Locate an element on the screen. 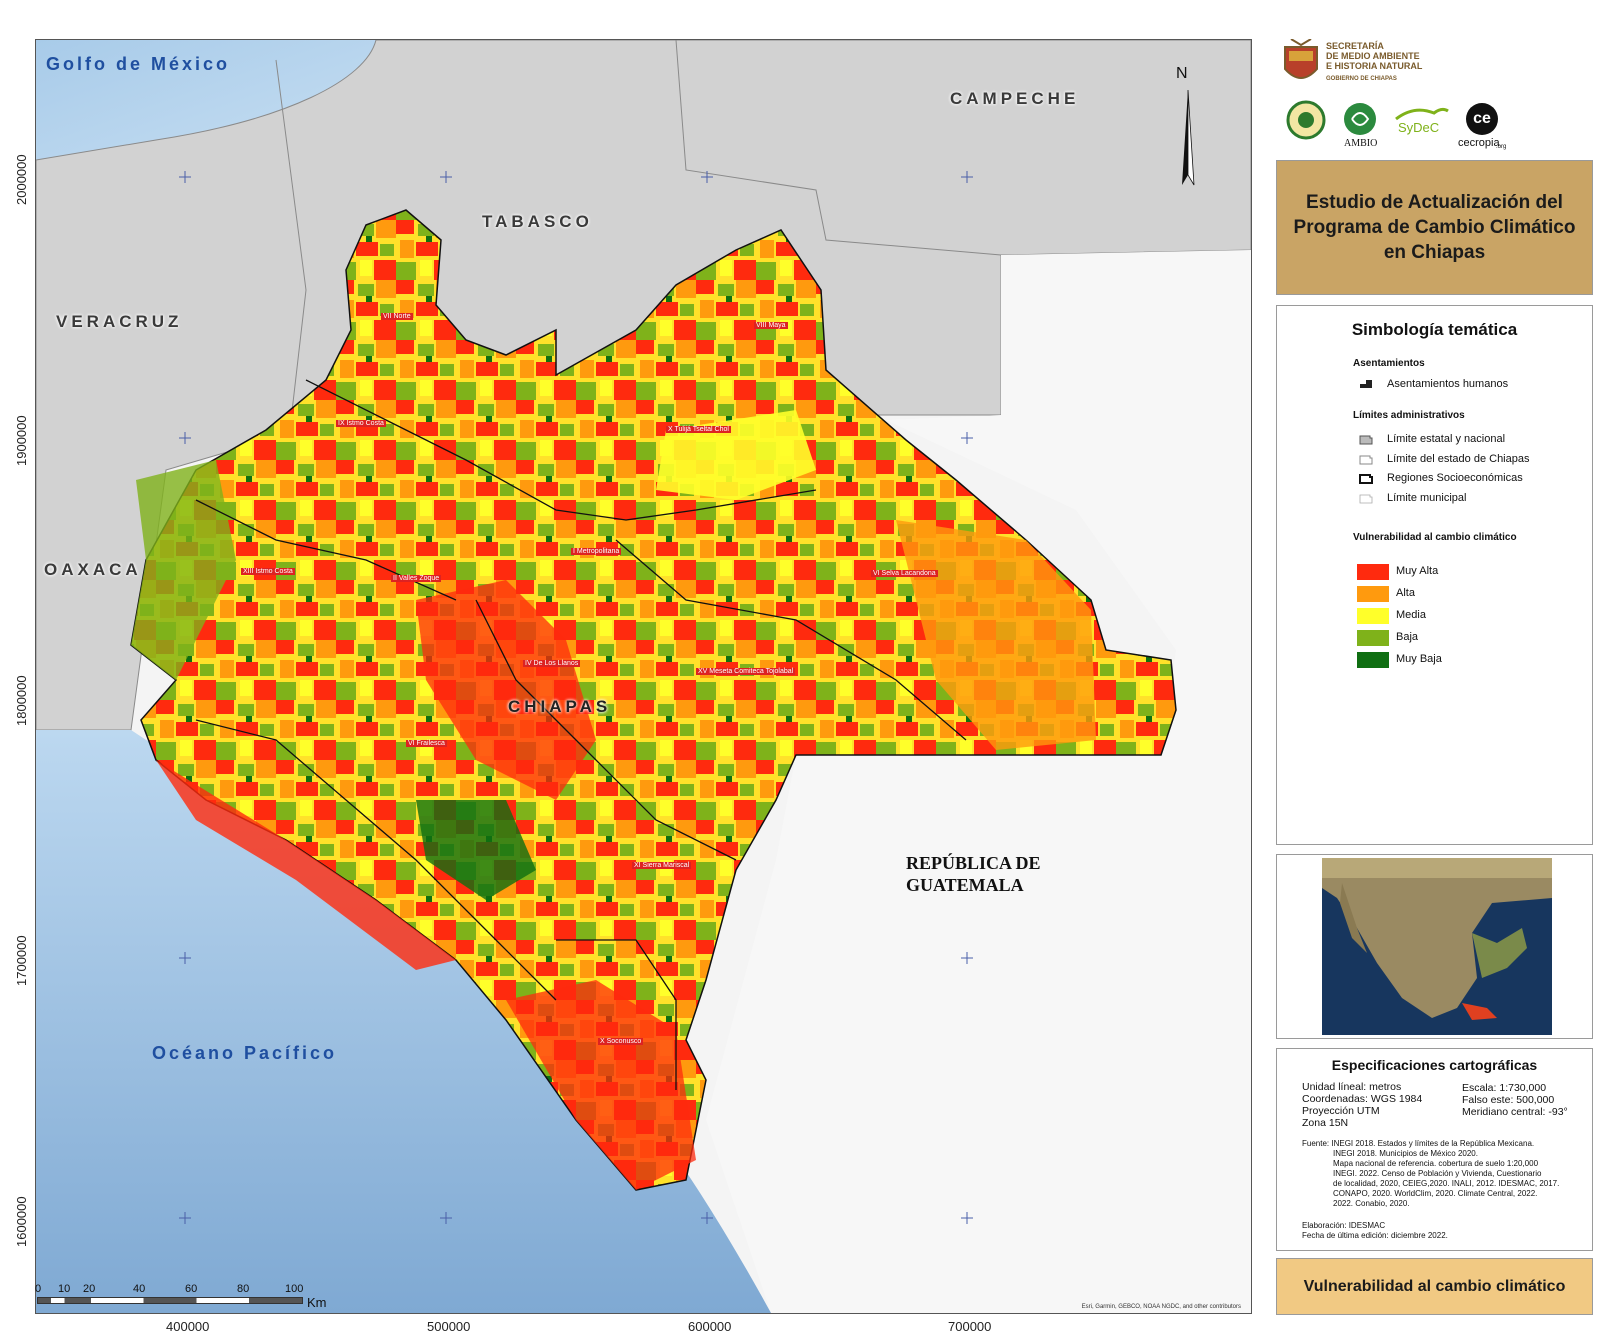  theme-panel: Vulnerabilidad al cambio climático is located at coordinates (1434, 1286).